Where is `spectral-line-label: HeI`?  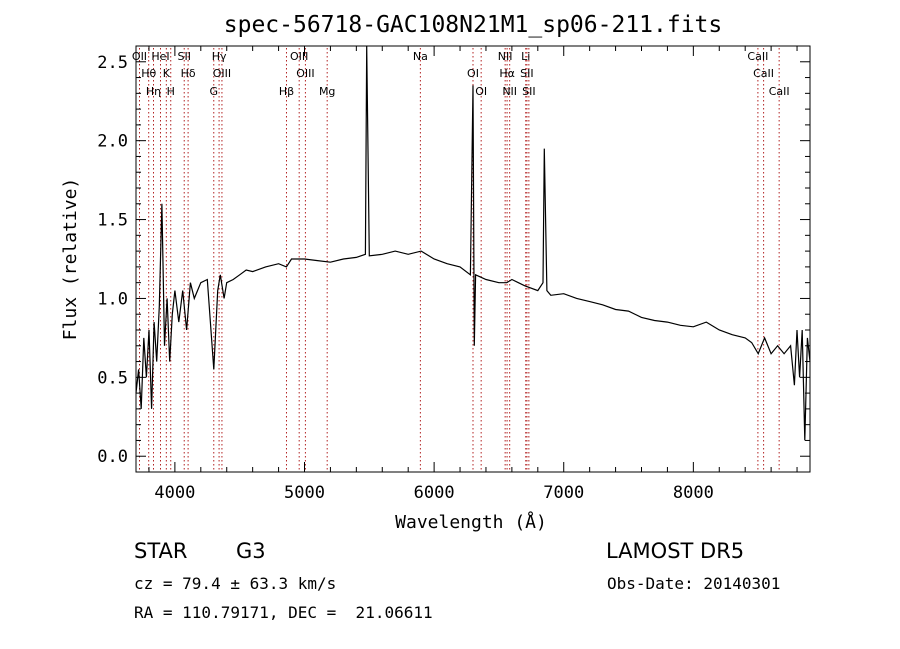 spectral-line-label: HeI is located at coordinates (160, 56).